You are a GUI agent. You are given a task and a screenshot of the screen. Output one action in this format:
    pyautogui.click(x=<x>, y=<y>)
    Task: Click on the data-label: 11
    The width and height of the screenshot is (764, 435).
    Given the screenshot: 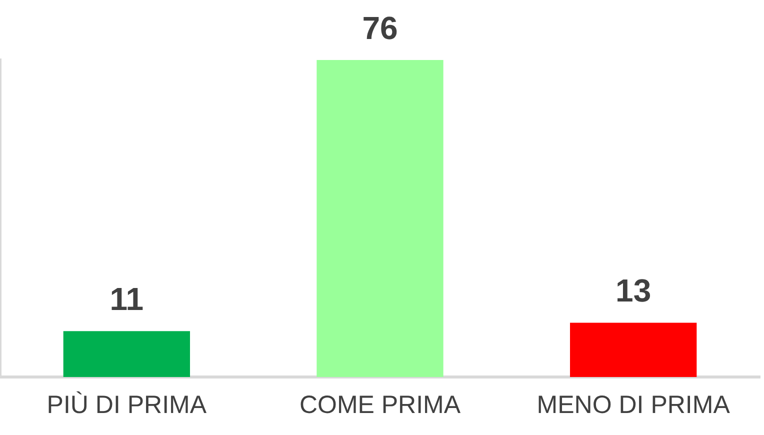 What is the action you would take?
    pyautogui.click(x=127, y=298)
    